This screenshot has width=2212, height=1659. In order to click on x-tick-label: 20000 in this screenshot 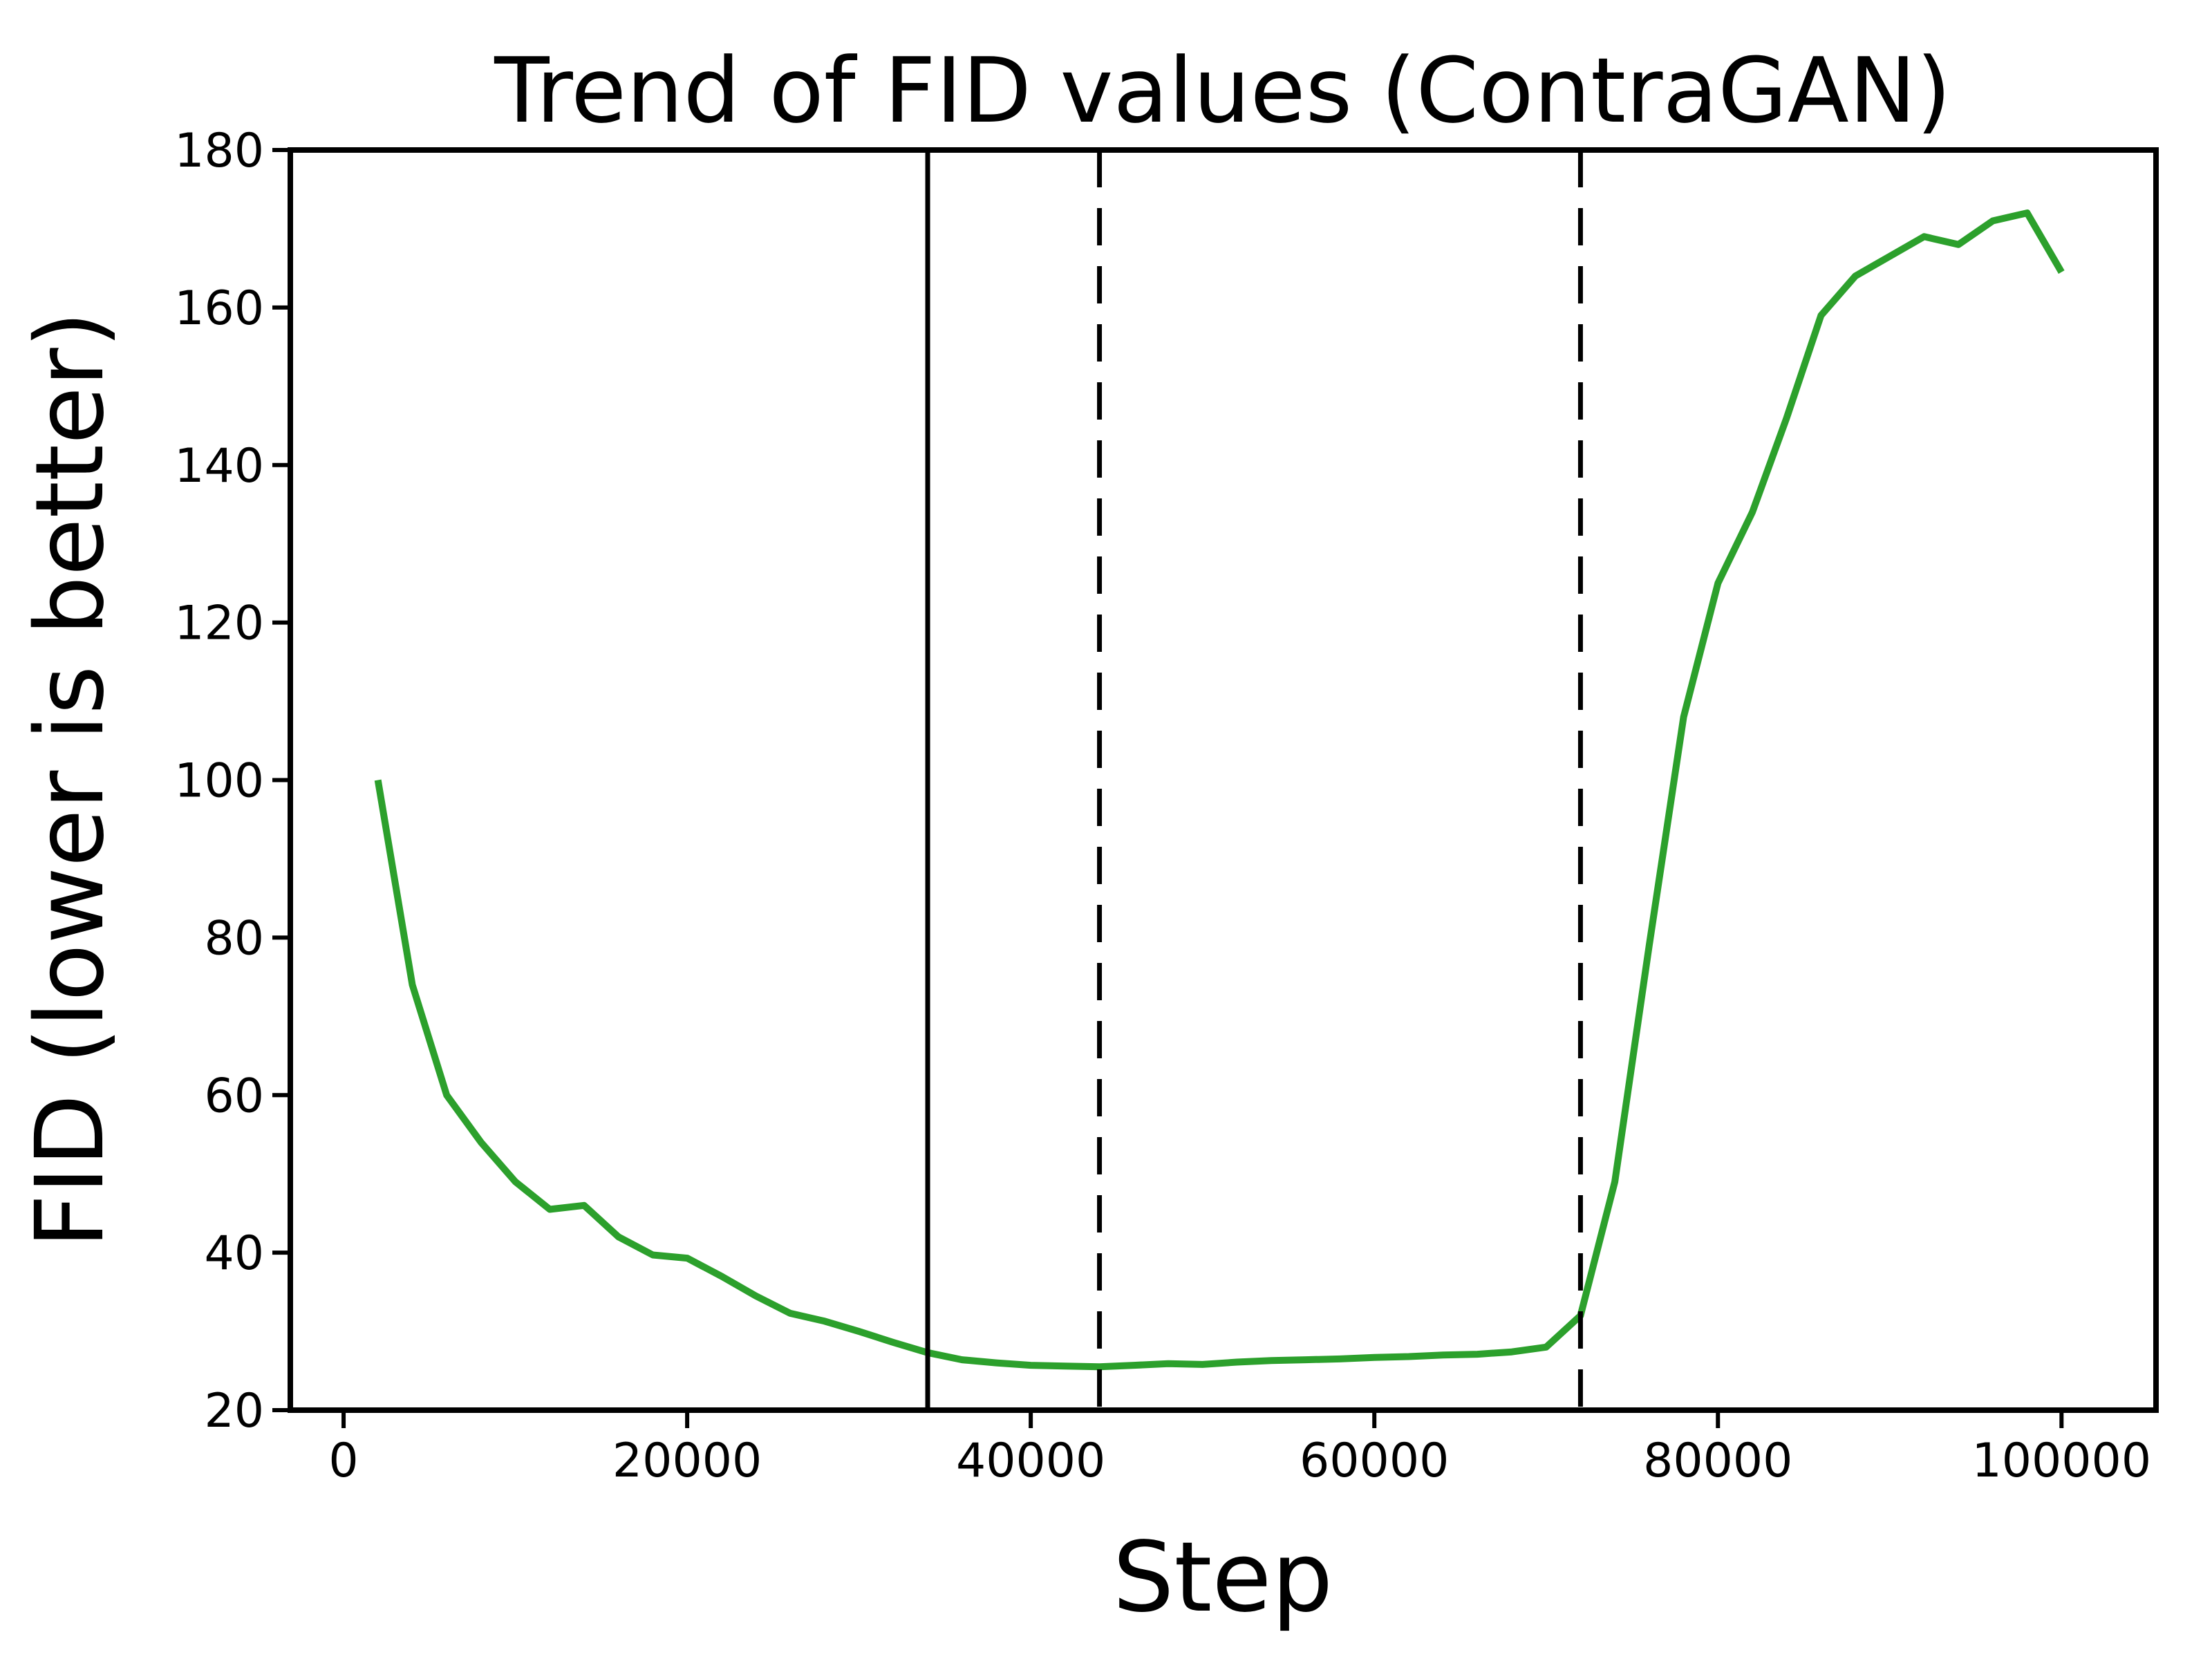, I will do `click(687, 1461)`.